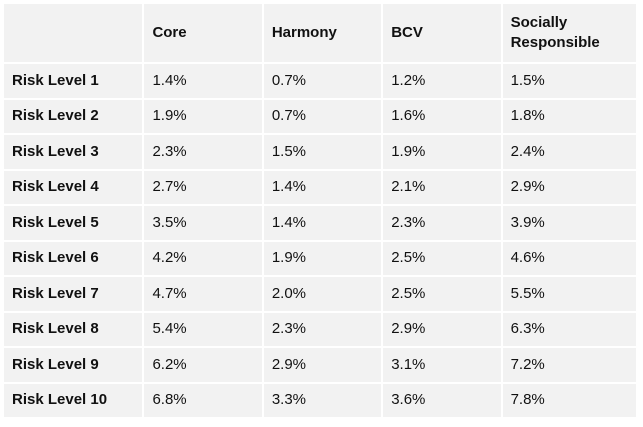 Image resolution: width=643 pixels, height=427 pixels. I want to click on cell-harmony: 1.9%, so click(322, 258).